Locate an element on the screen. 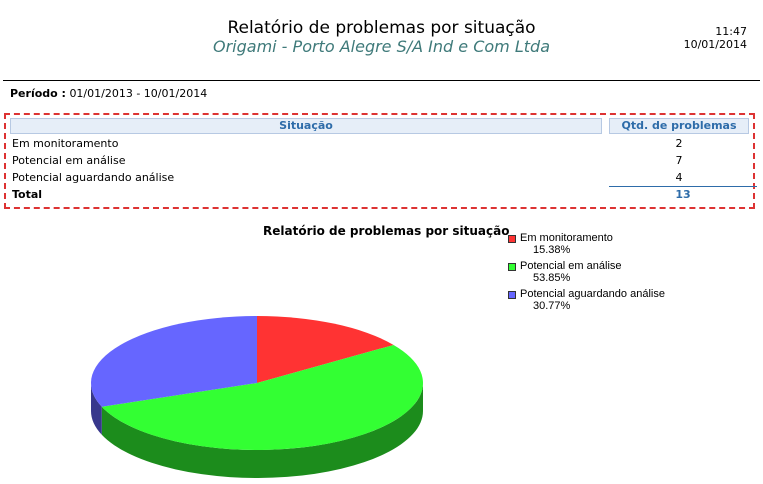 This screenshot has width=763, height=484. legend-label: Potencial aguardando análise is located at coordinates (592, 294).